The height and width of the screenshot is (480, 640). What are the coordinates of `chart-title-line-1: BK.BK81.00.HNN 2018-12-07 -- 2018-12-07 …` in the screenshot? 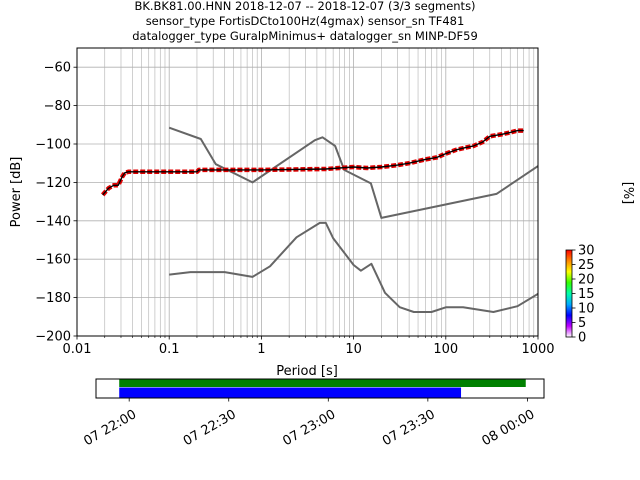 It's located at (304, 6).